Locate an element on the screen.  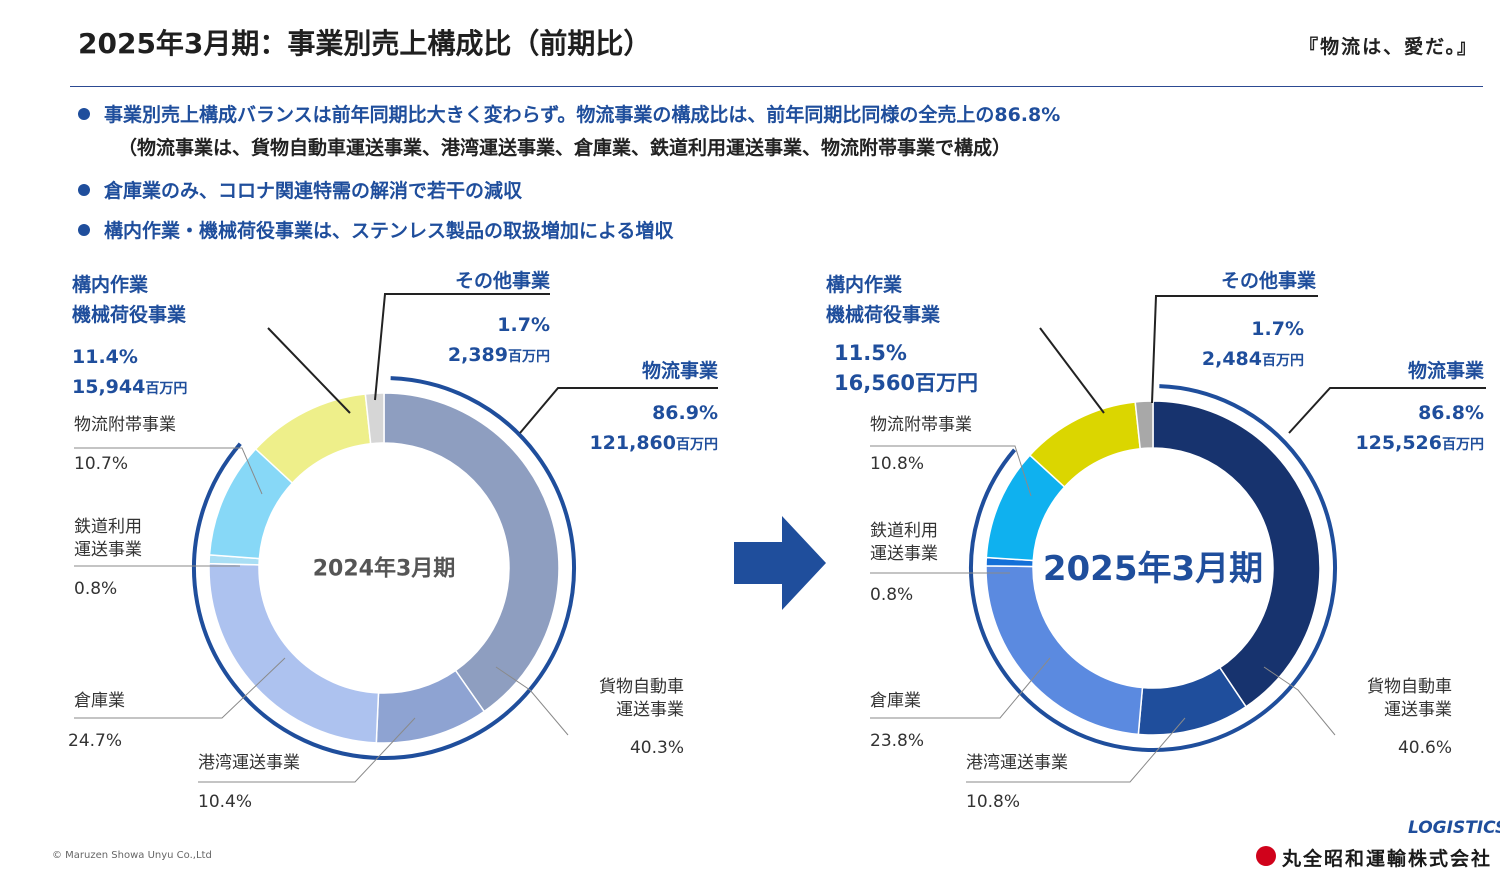
tagline: 『物流は、愛だ。』 is located at coordinates (1388, 47).